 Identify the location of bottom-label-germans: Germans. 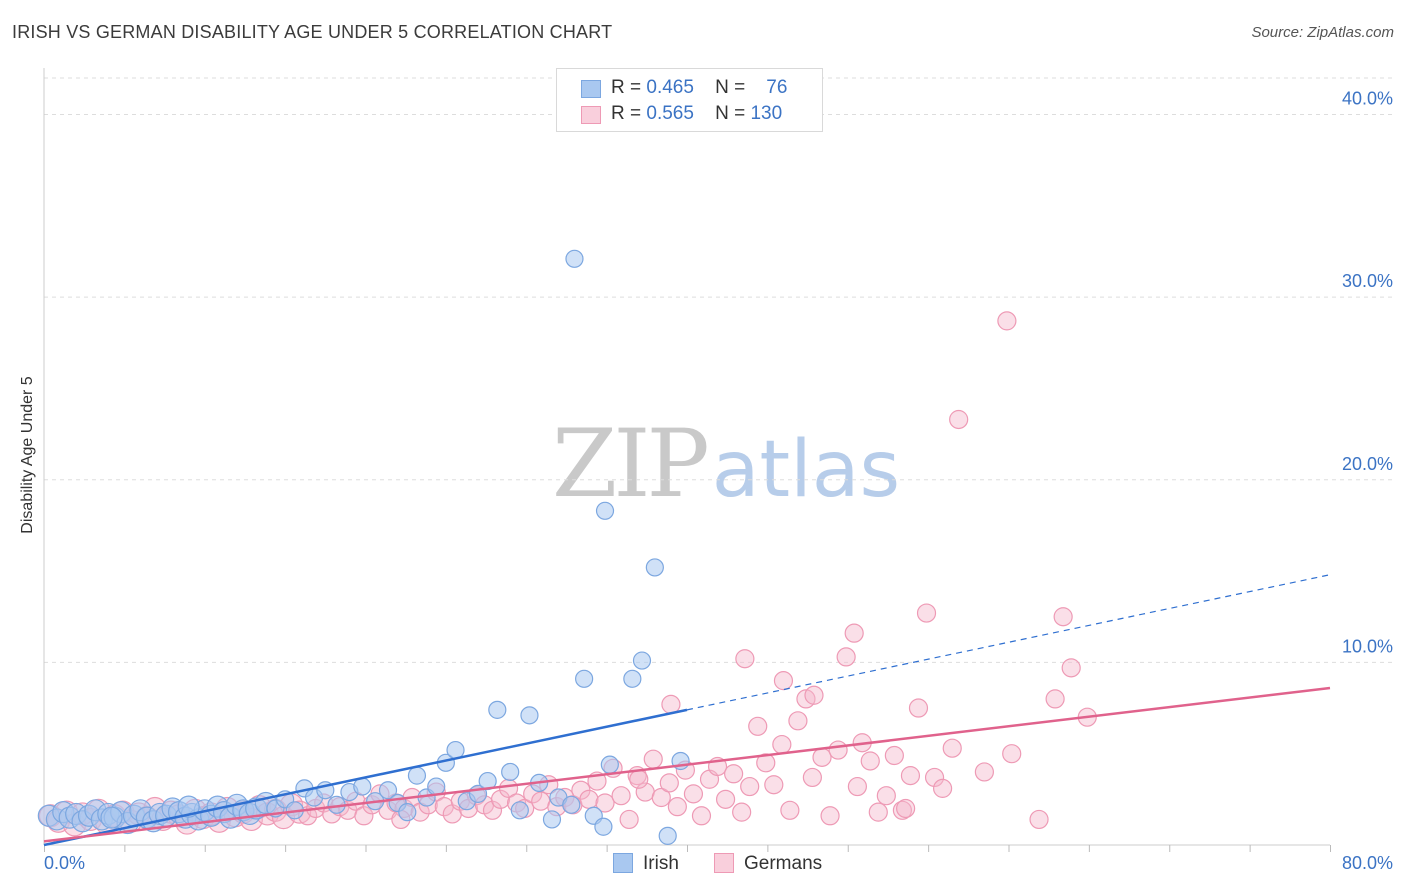
(783, 863).